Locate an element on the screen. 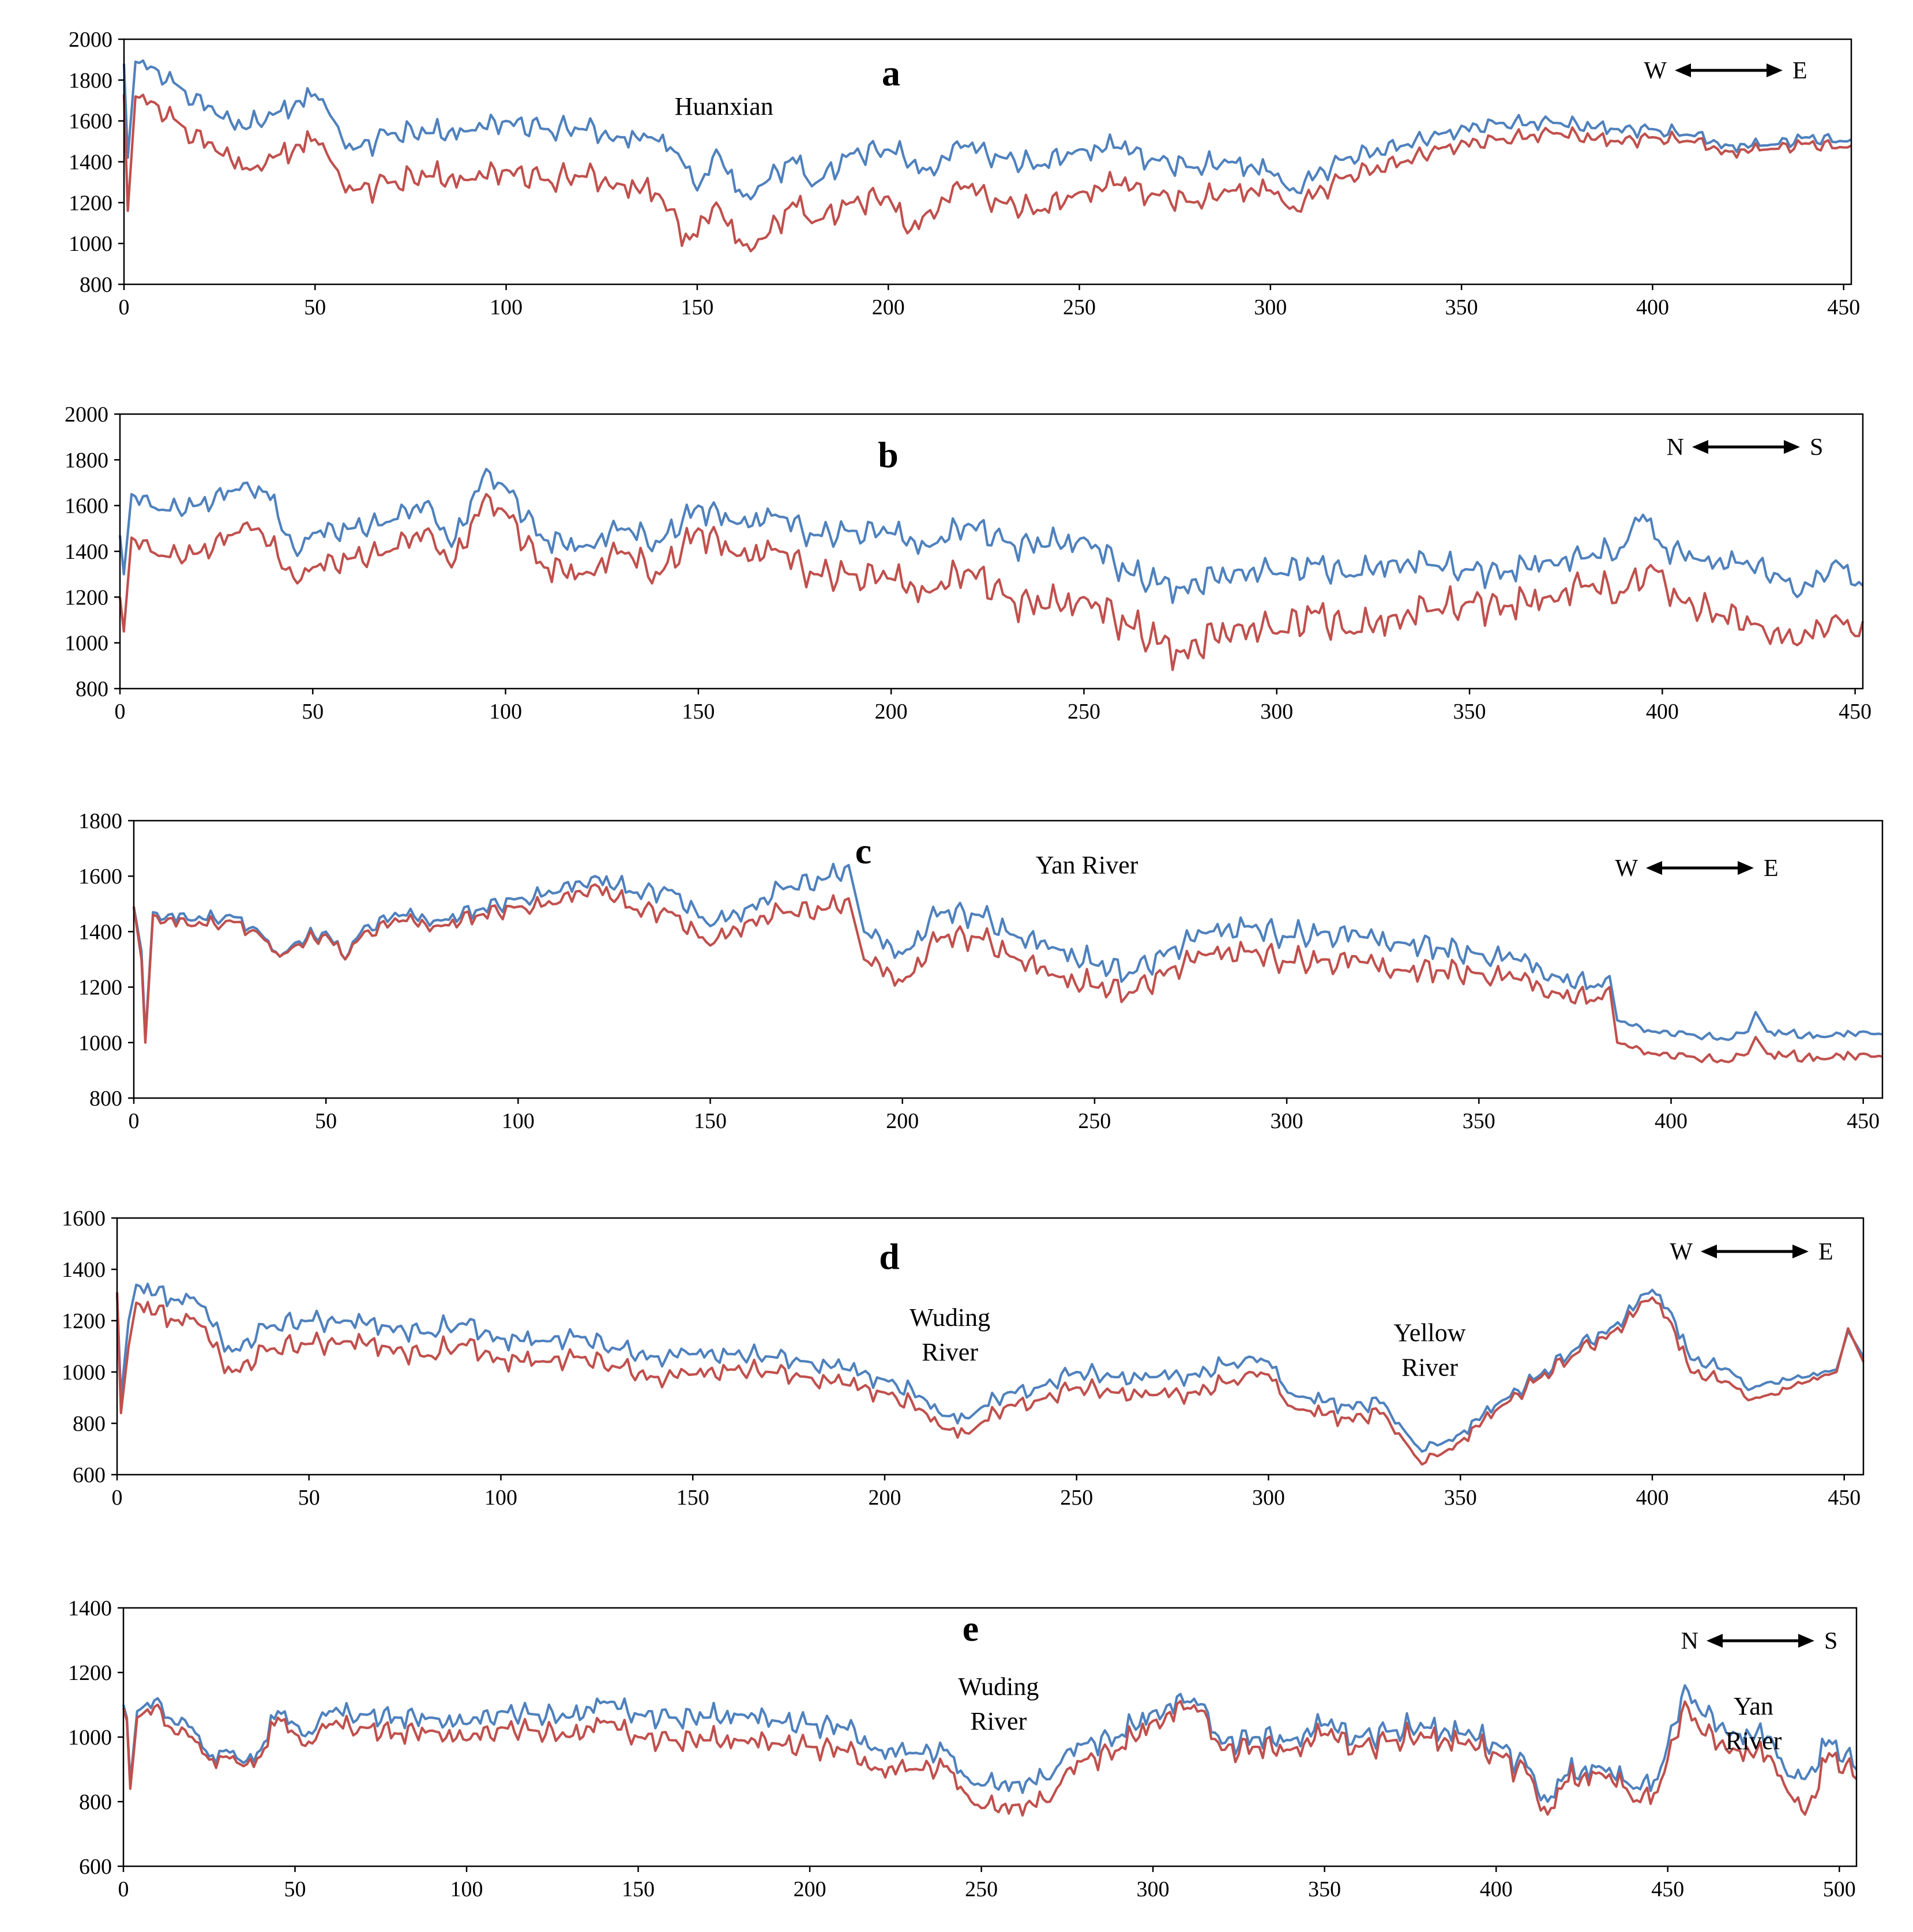  panel-label: e is located at coordinates (971, 1629).